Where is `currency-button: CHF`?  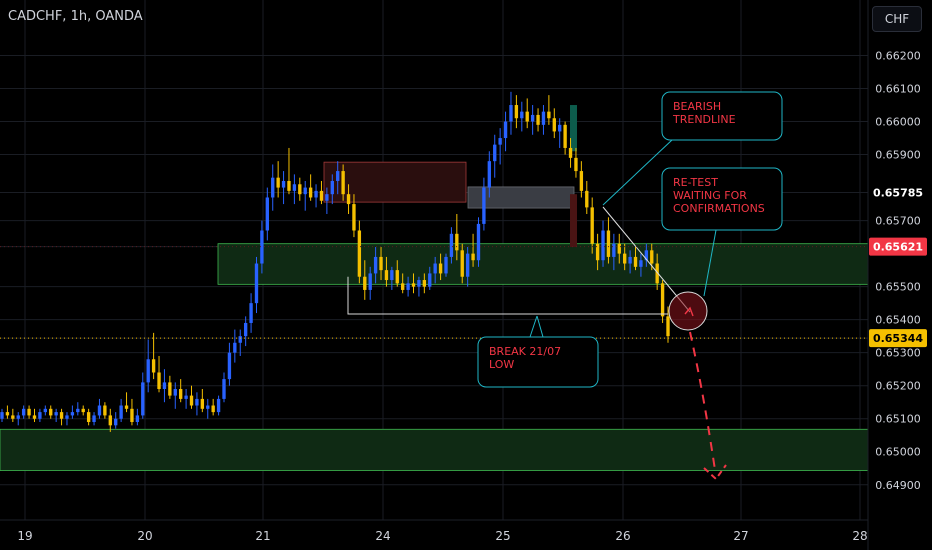 currency-button: CHF is located at coordinates (897, 19).